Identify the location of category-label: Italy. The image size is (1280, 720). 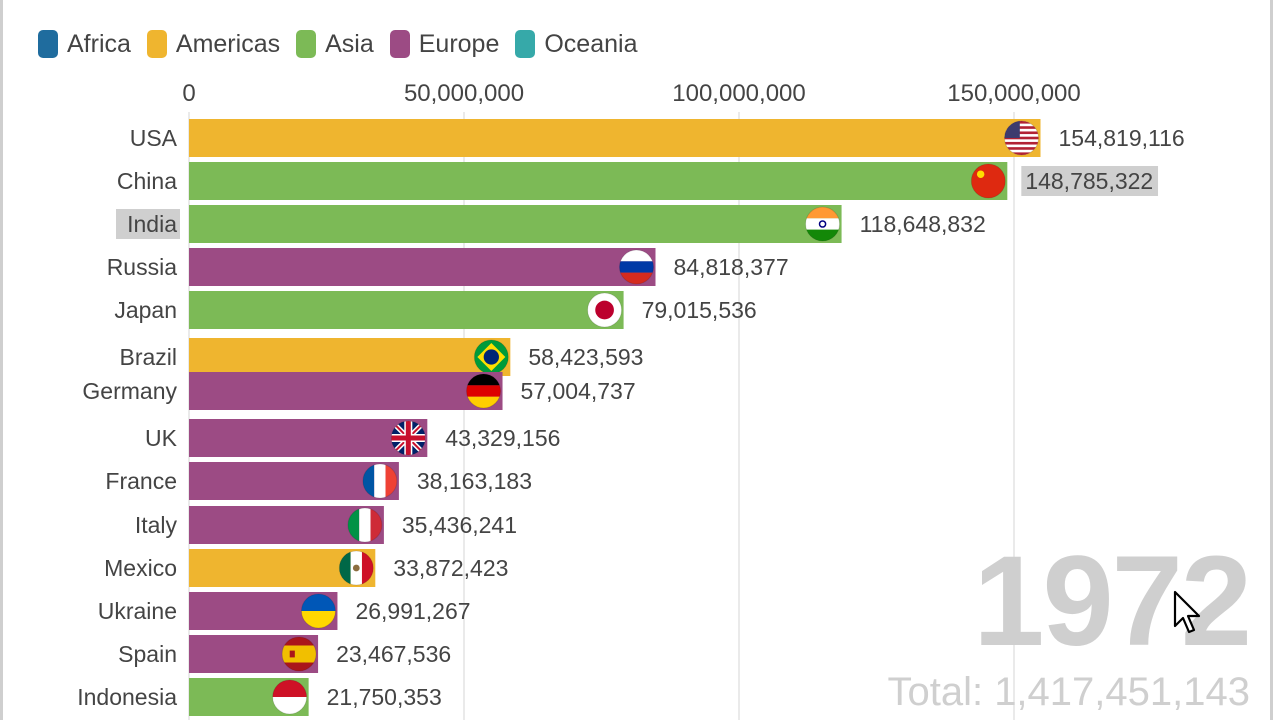
(156, 525).